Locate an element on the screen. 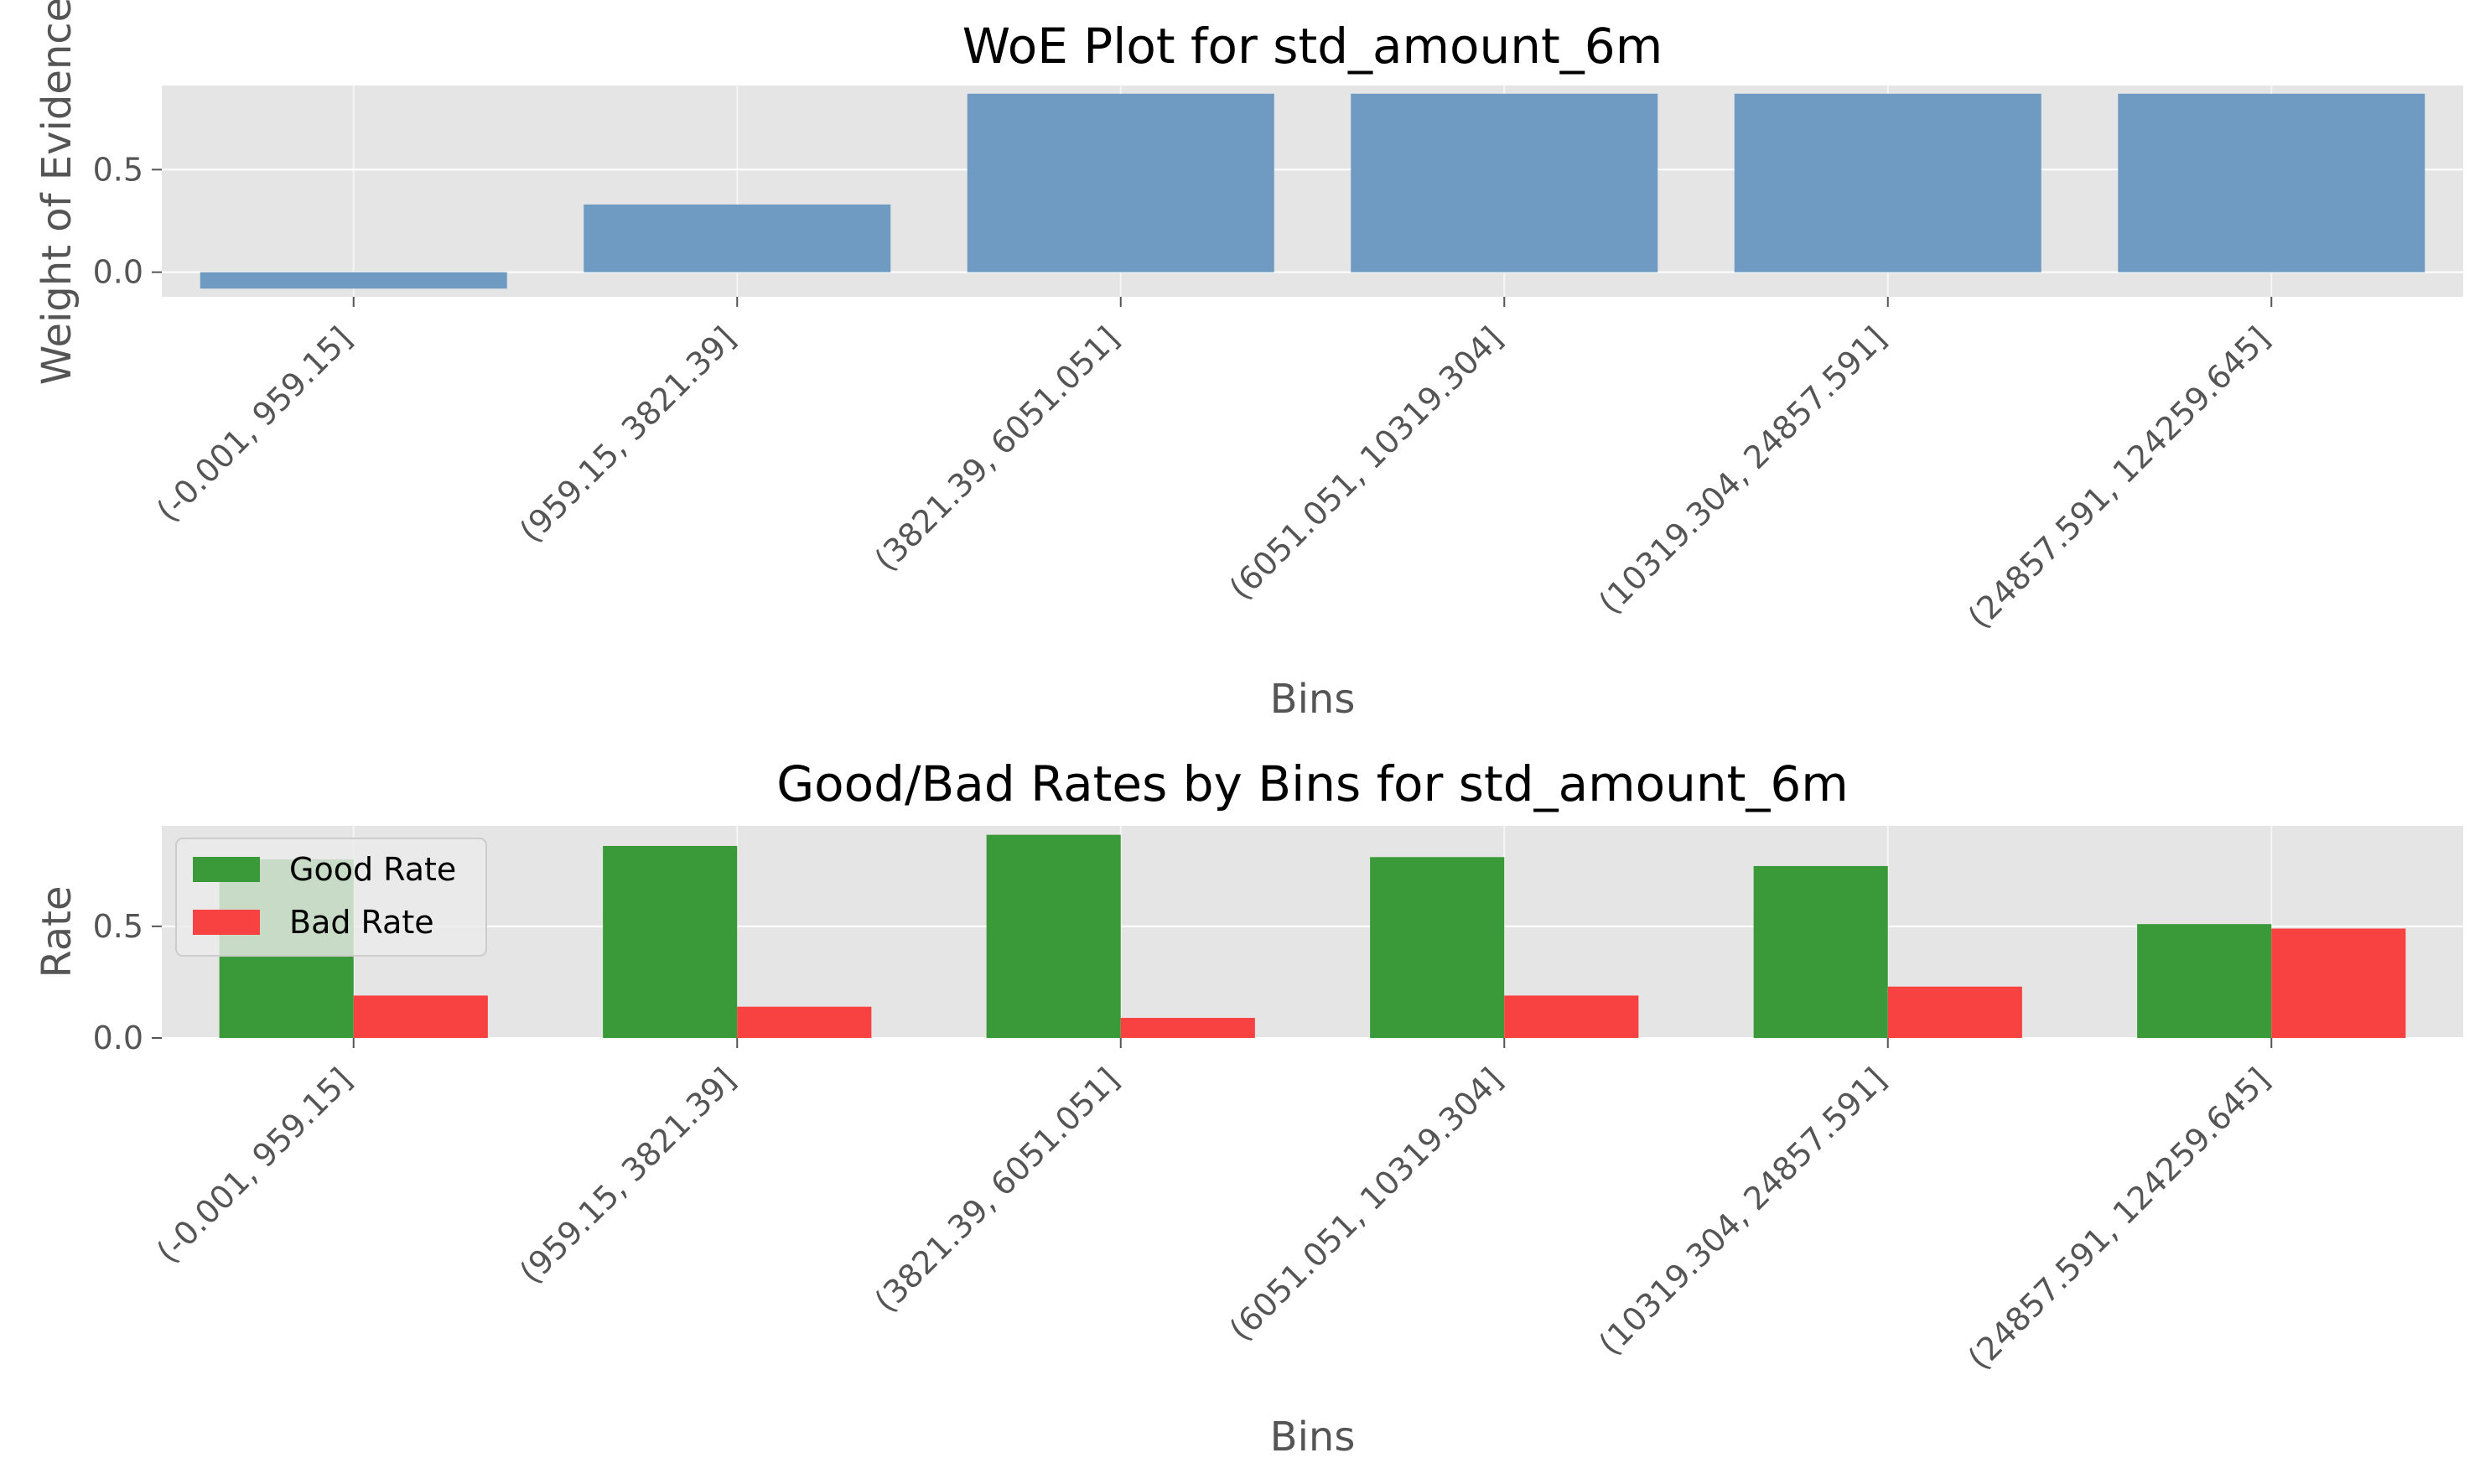 The image size is (2485, 1484). woe-x-axis-label: Bins is located at coordinates (1313, 699).